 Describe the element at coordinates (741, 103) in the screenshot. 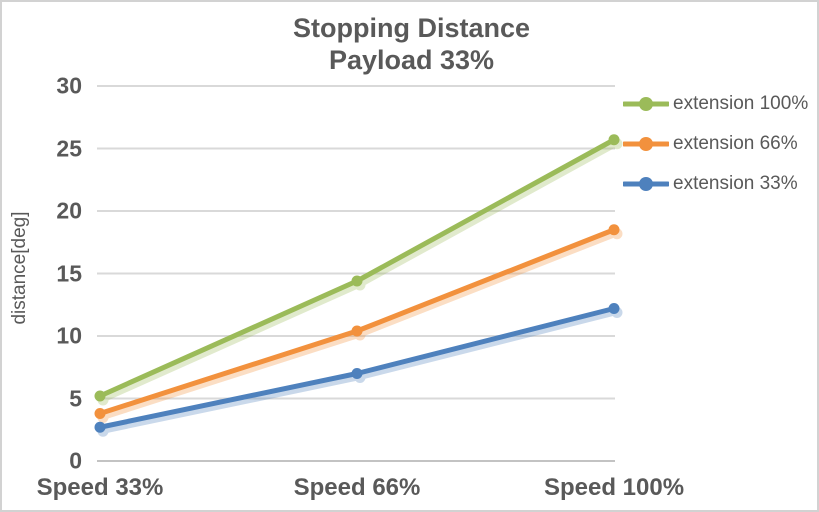

I see `legend-label: extension 100%` at that location.